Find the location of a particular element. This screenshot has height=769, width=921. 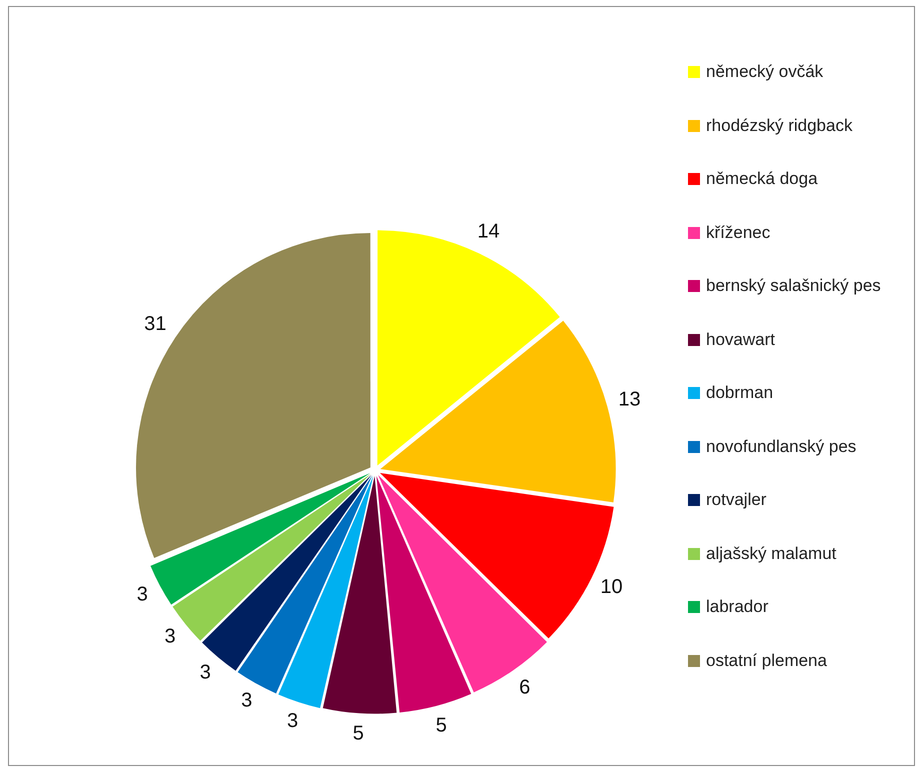

legend-label: novofundlanský pes is located at coordinates (781, 446).